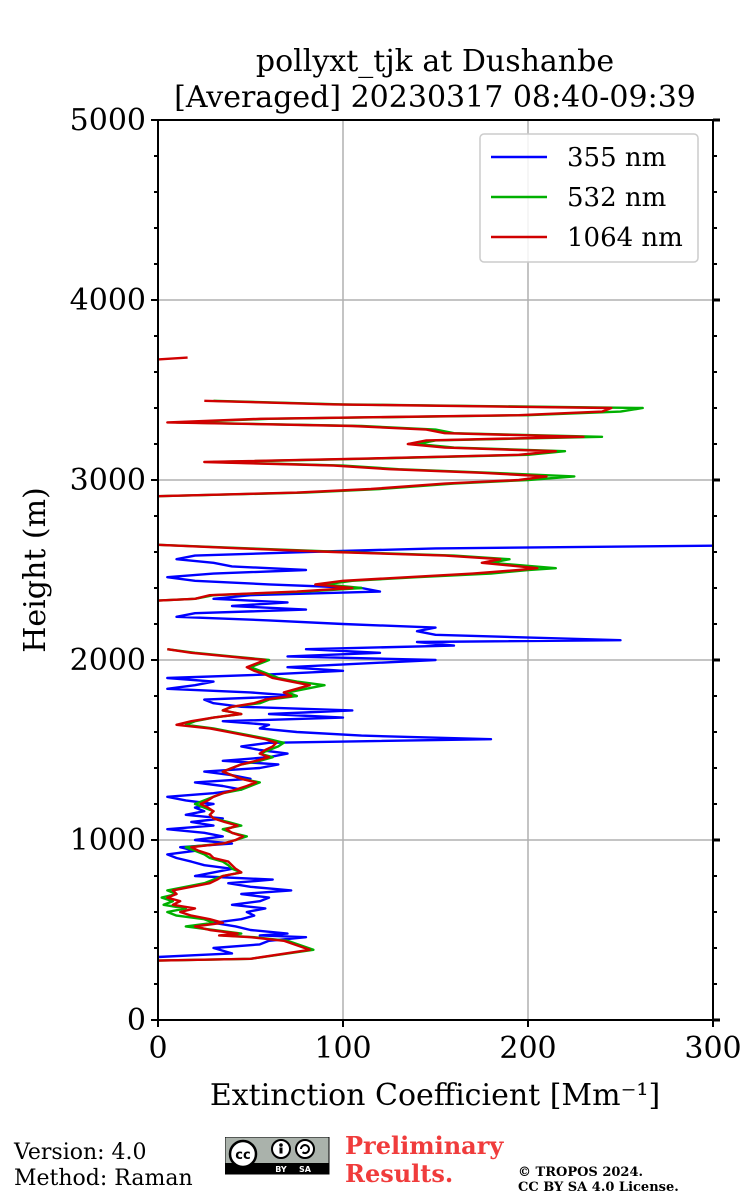 The height and width of the screenshot is (1200, 750). Describe the element at coordinates (435, 61) in the screenshot. I see `chart-title: pollyxt_tjk at Dushanbe` at that location.